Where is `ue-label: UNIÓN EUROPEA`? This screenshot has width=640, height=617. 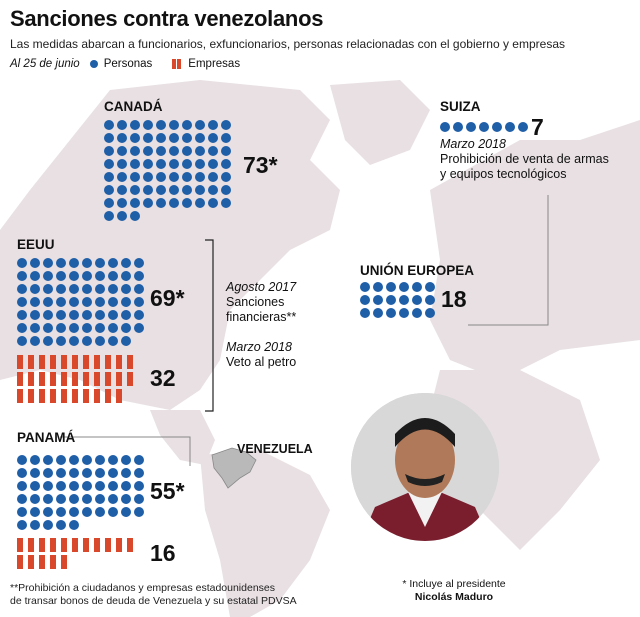 ue-label: UNIÓN EUROPEA is located at coordinates (417, 270).